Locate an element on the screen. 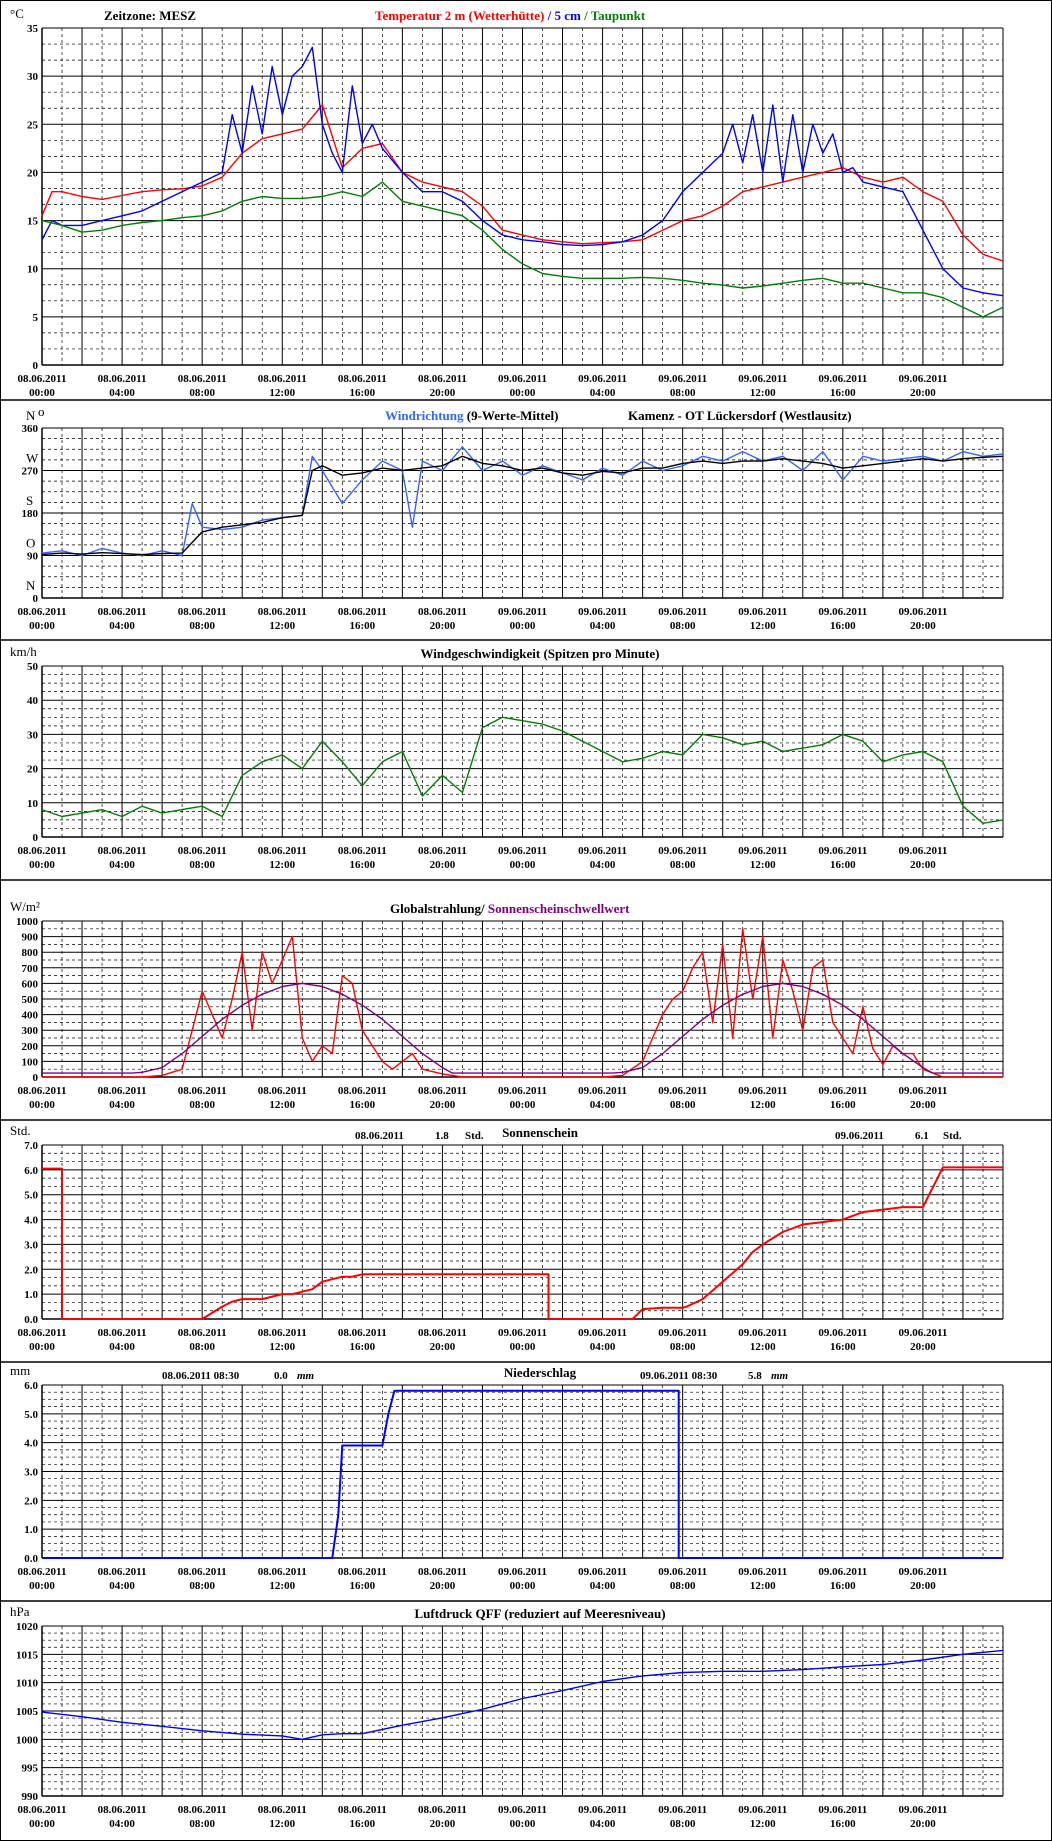  timezone-label: Zeitzone: MESZ is located at coordinates (150, 15).